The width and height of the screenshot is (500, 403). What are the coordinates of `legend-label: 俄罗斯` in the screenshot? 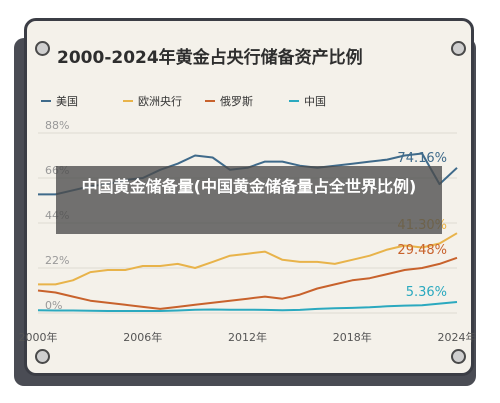 It's located at (236, 101).